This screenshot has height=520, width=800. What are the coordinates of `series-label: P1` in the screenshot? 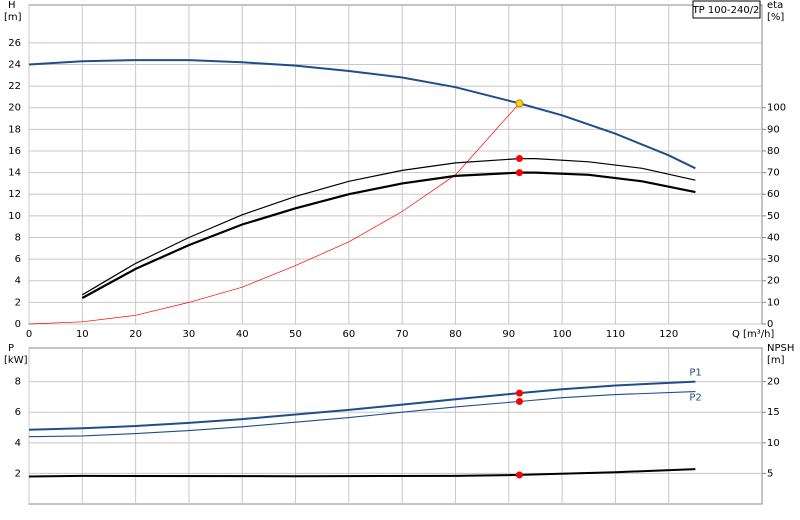 It's located at (695, 373).